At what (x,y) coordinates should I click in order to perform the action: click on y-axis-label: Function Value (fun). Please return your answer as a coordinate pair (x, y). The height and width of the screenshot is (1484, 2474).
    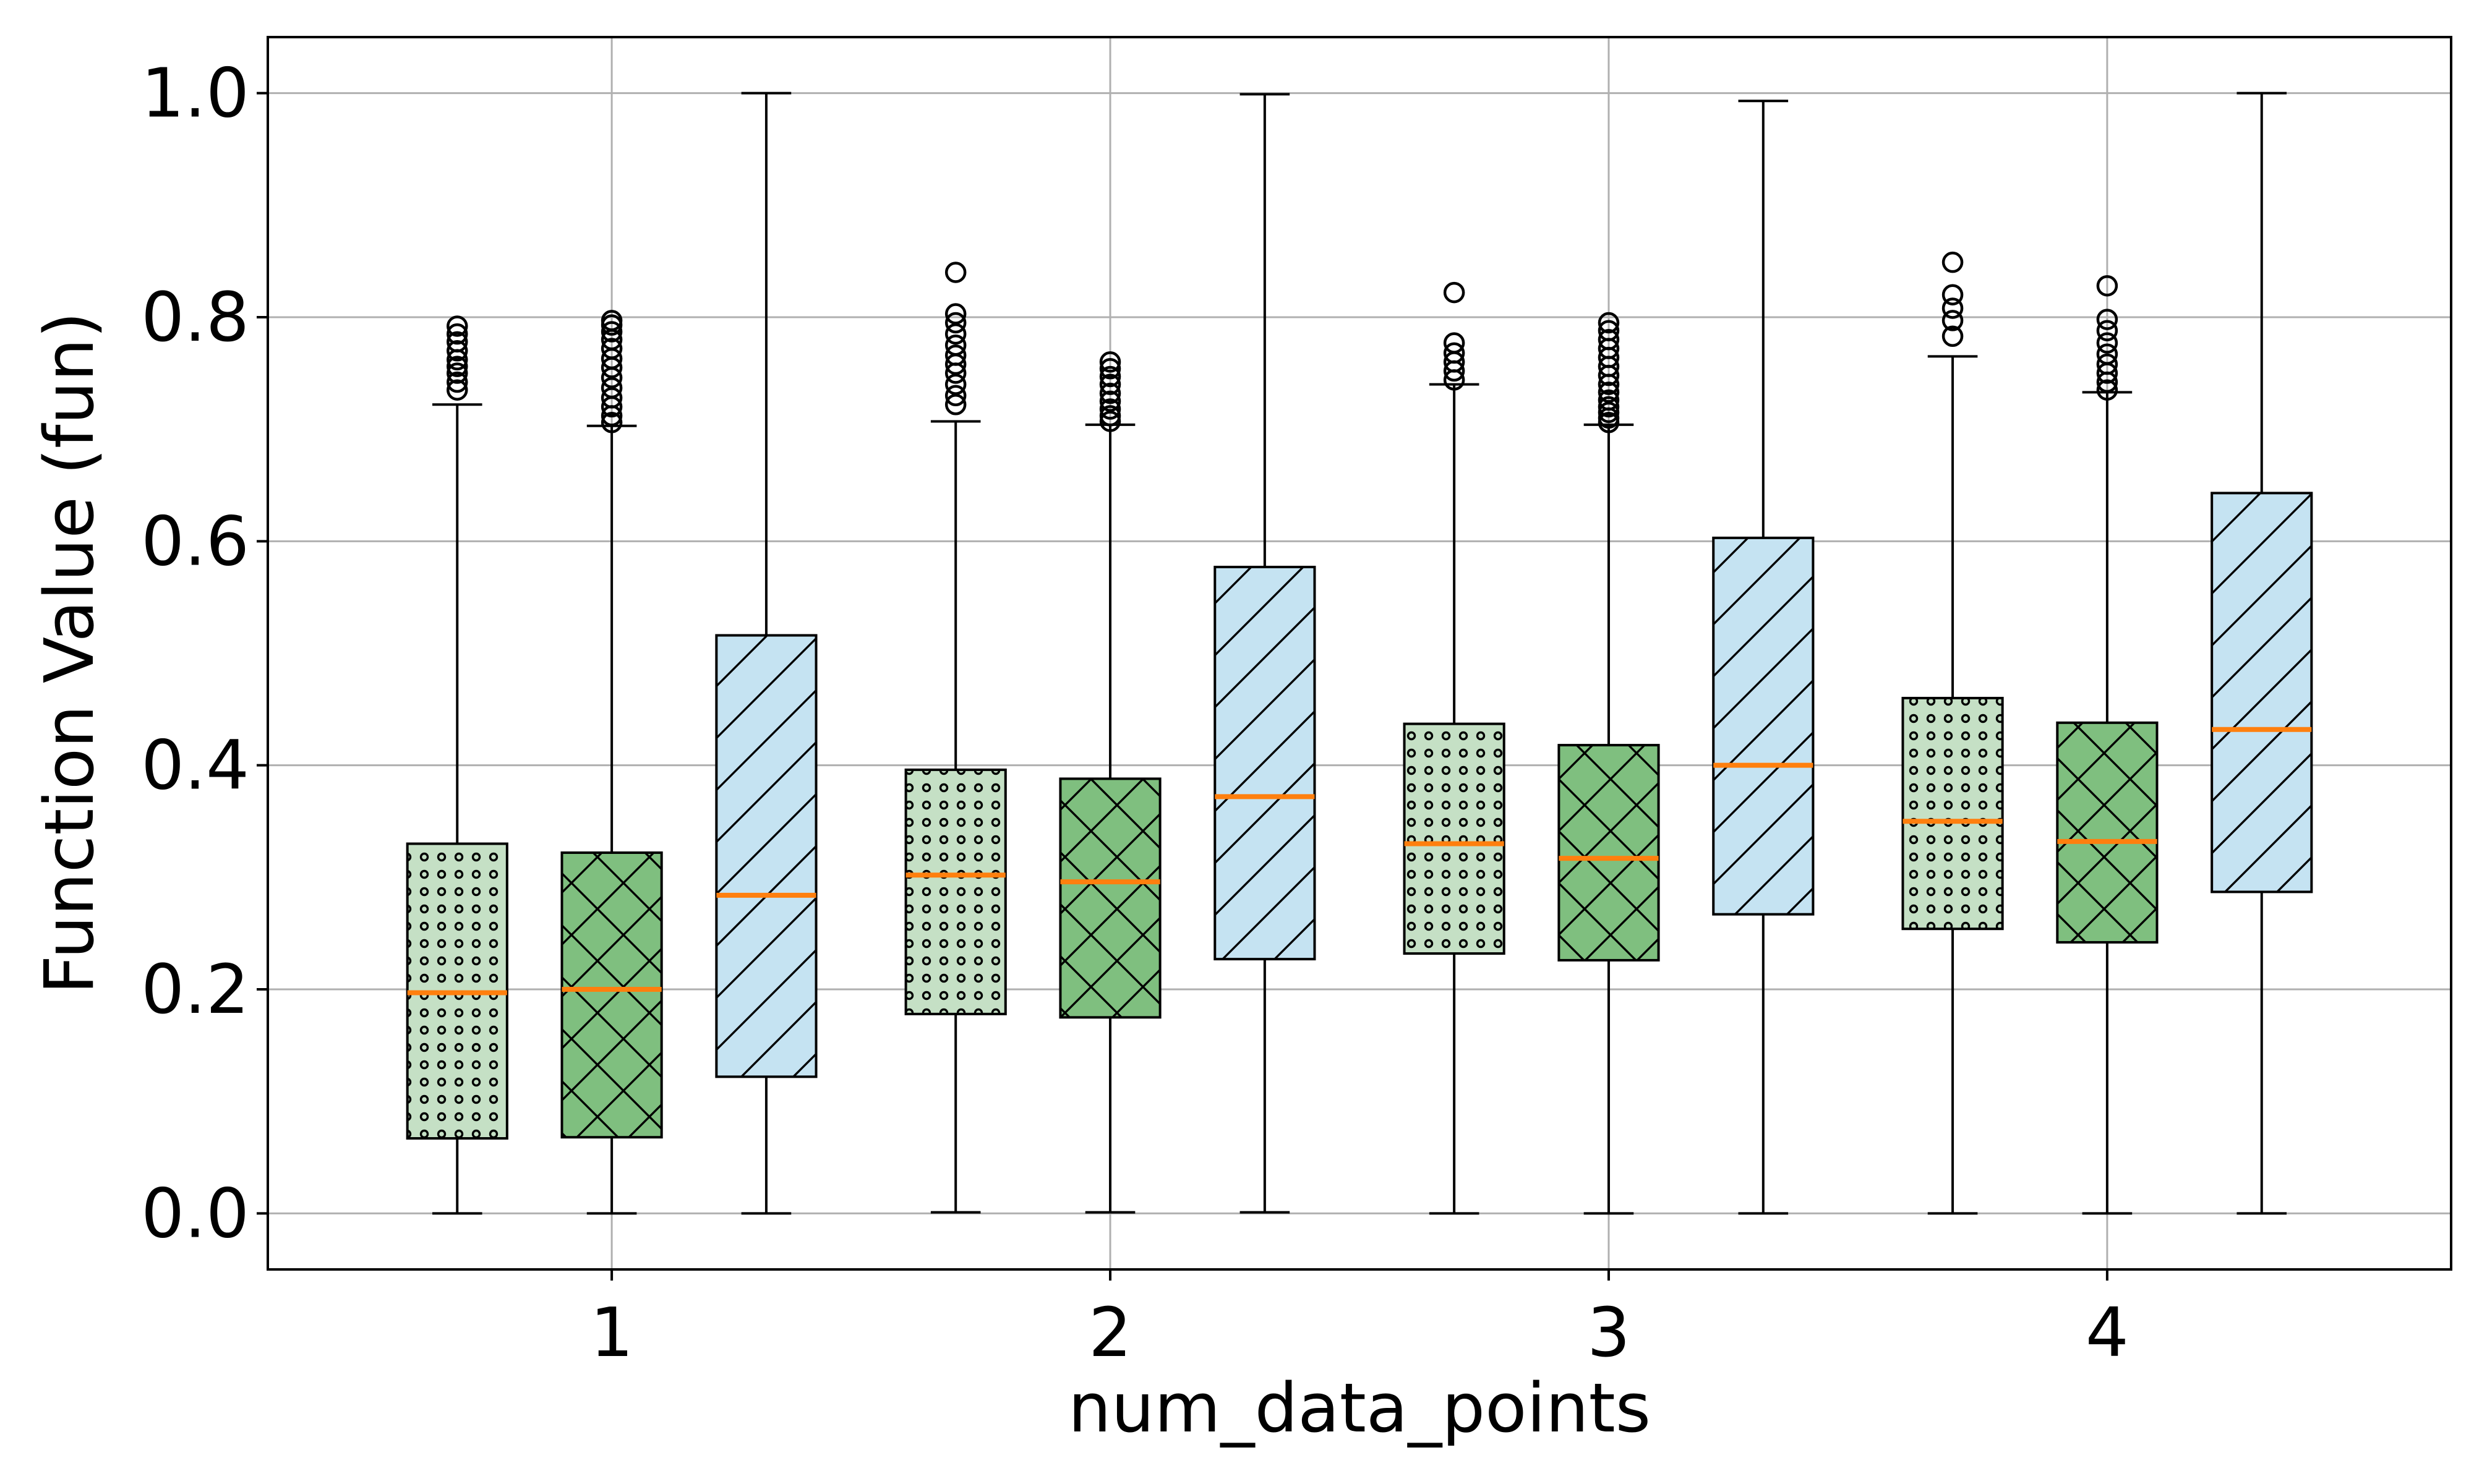
    Looking at the image, I should click on (69, 653).